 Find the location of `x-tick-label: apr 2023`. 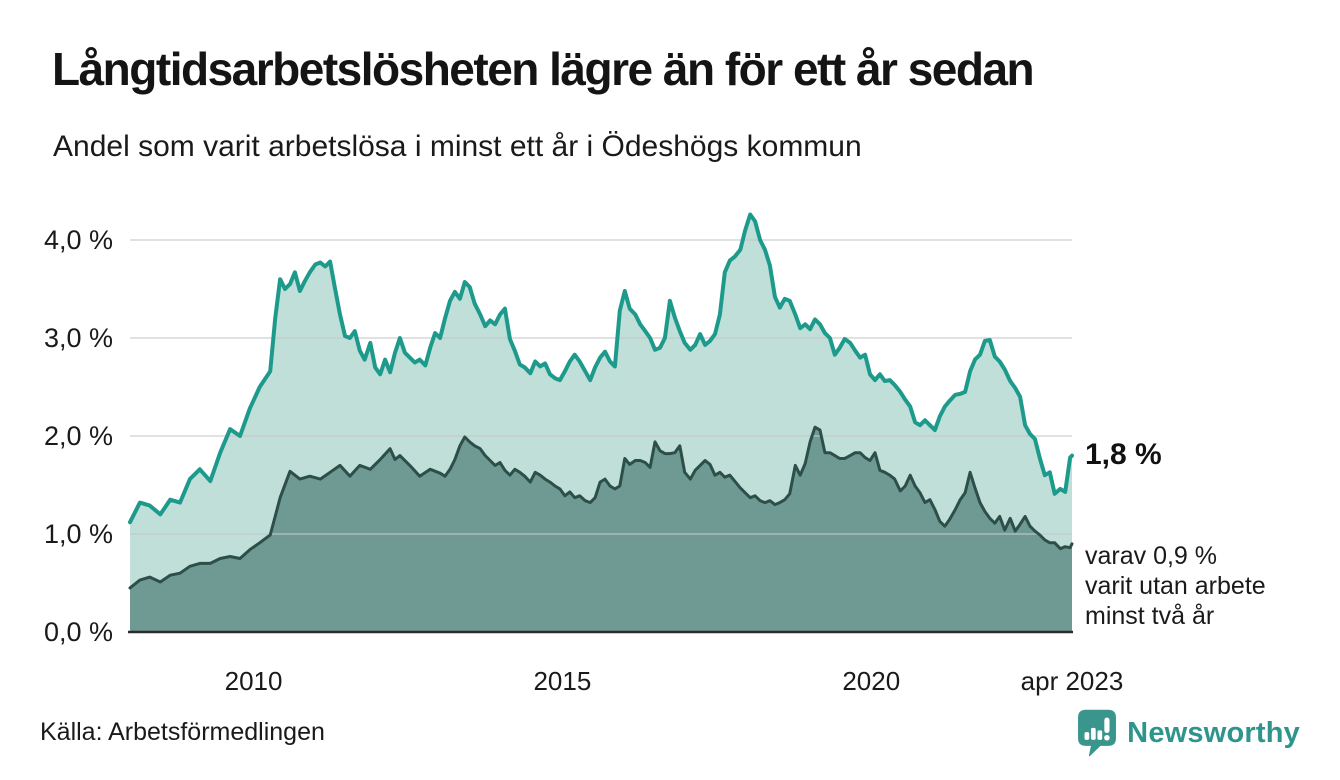

x-tick-label: apr 2023 is located at coordinates (1072, 681).